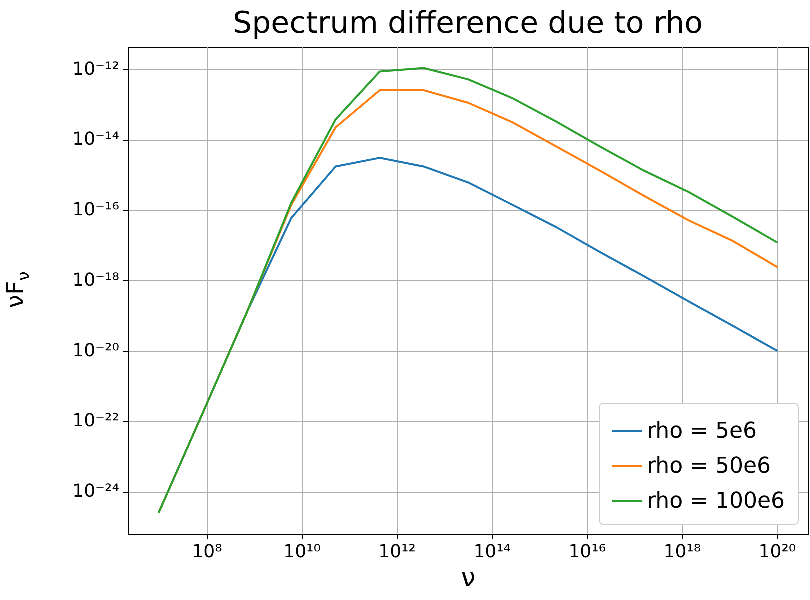  Describe the element at coordinates (468, 23) in the screenshot. I see `chart-title: Spectrum difference due to rho` at that location.